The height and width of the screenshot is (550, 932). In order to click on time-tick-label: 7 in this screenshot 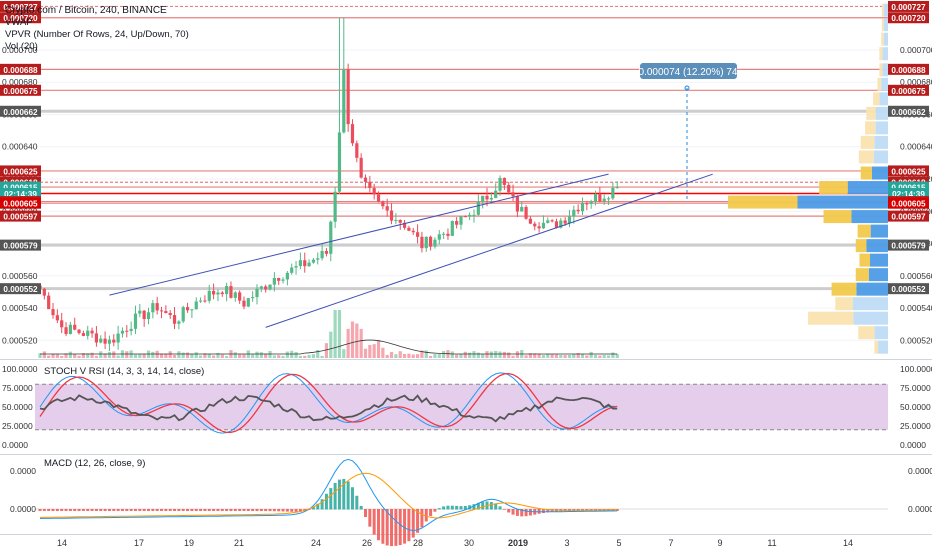, I will do `click(670, 543)`.